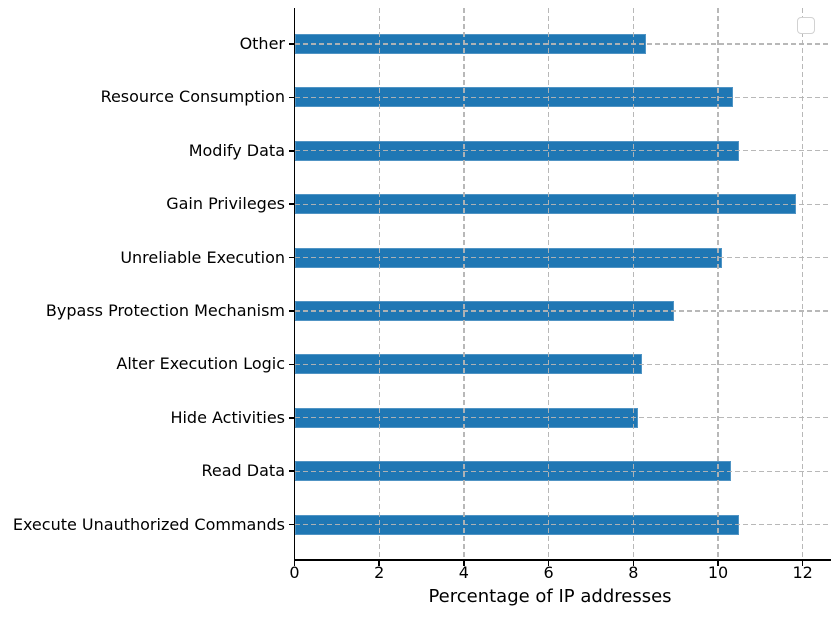 This screenshot has width=831, height=619. I want to click on legend-box, so click(806, 25).